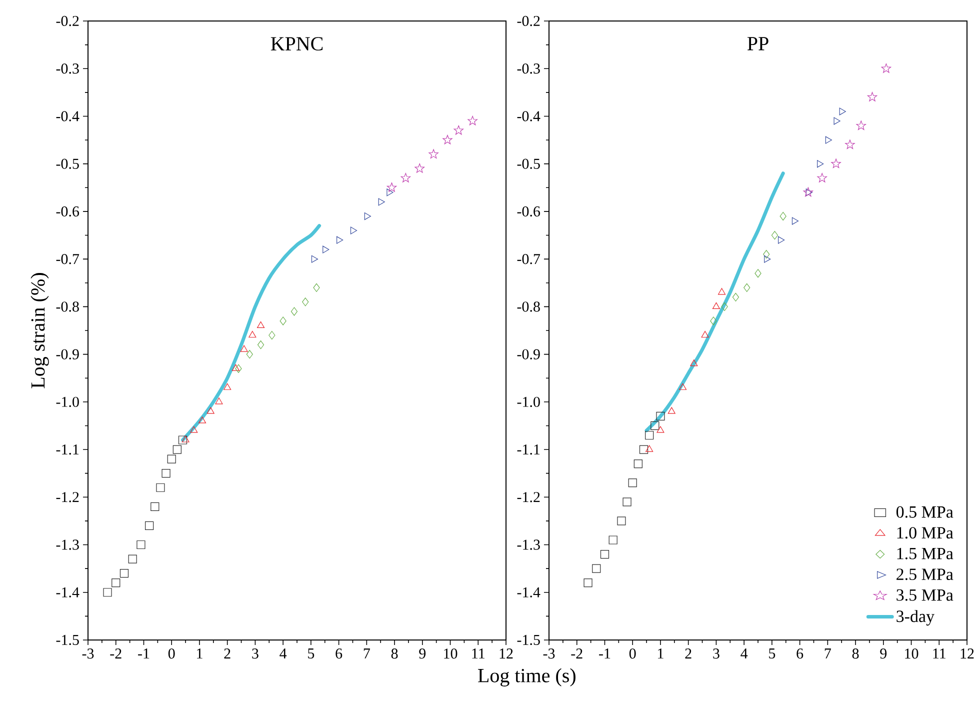 The height and width of the screenshot is (701, 975). What do you see at coordinates (528, 69) in the screenshot?
I see `y-tick-label: -0.3` at bounding box center [528, 69].